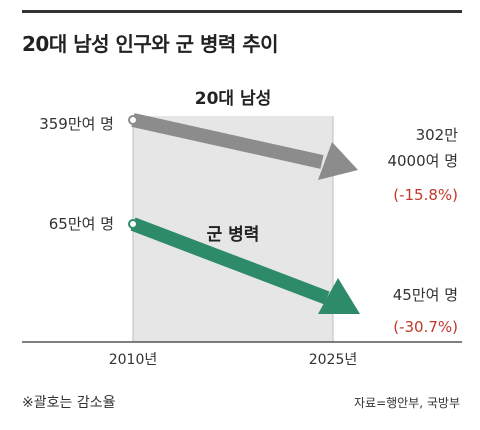 Image resolution: width=480 pixels, height=430 pixels. I want to click on point-male20s-2010, so click(133, 120).